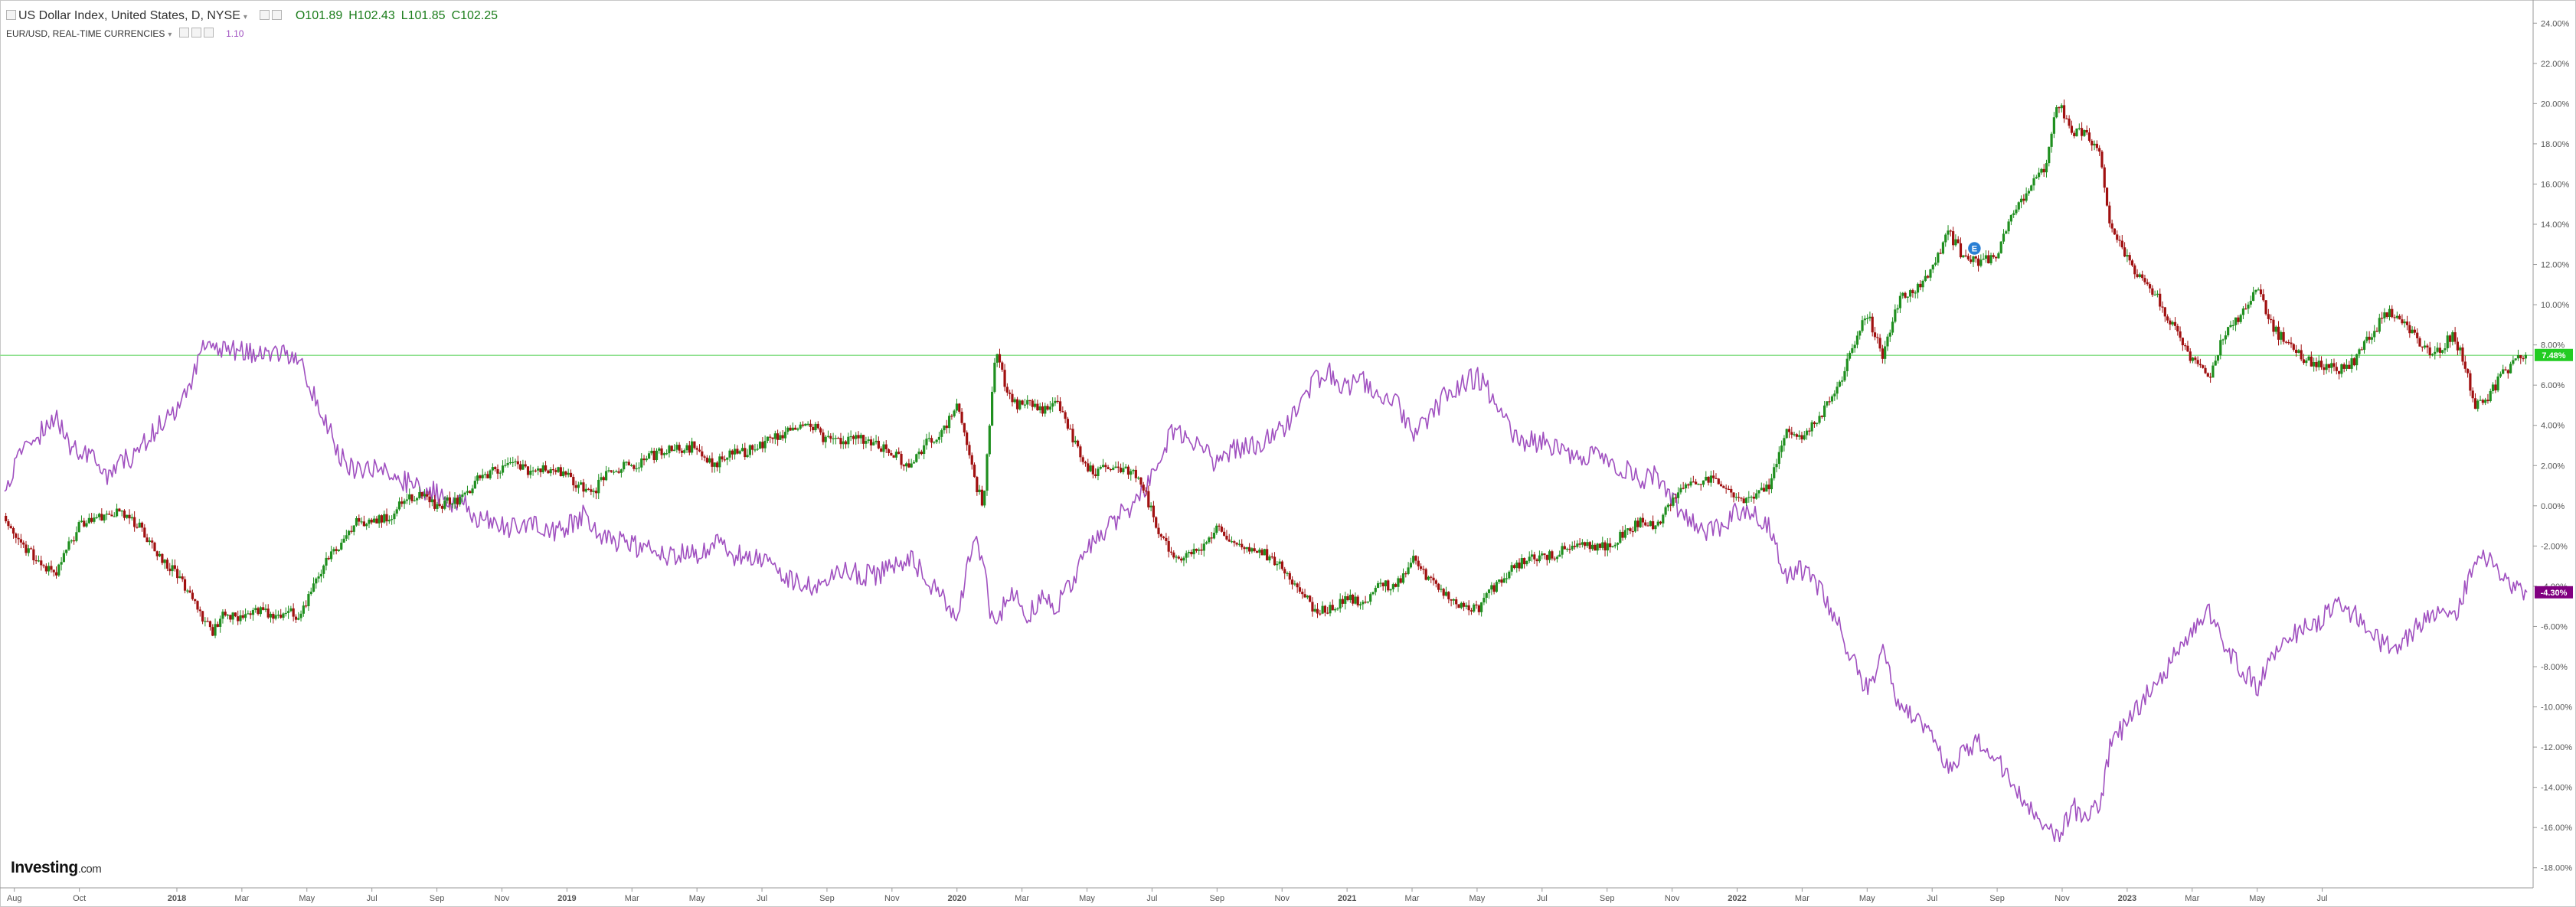  What do you see at coordinates (11, 15) in the screenshot?
I see `collapse-icon` at bounding box center [11, 15].